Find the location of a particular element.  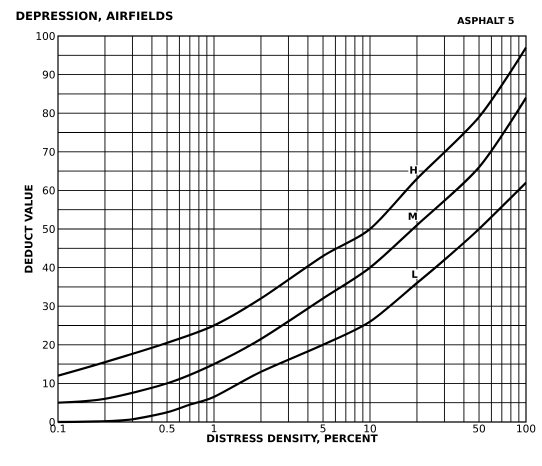

y-tick-label: 90 is located at coordinates (48, 74).